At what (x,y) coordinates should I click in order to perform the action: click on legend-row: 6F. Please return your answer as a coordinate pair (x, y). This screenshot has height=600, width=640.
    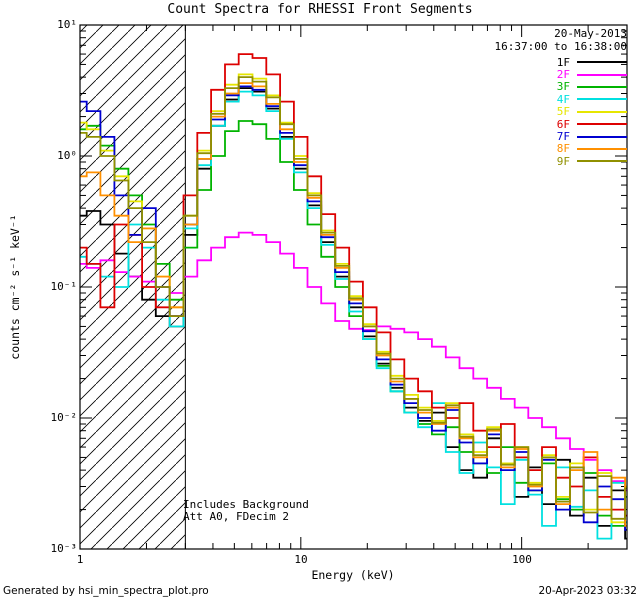
    Looking at the image, I should click on (591, 124).